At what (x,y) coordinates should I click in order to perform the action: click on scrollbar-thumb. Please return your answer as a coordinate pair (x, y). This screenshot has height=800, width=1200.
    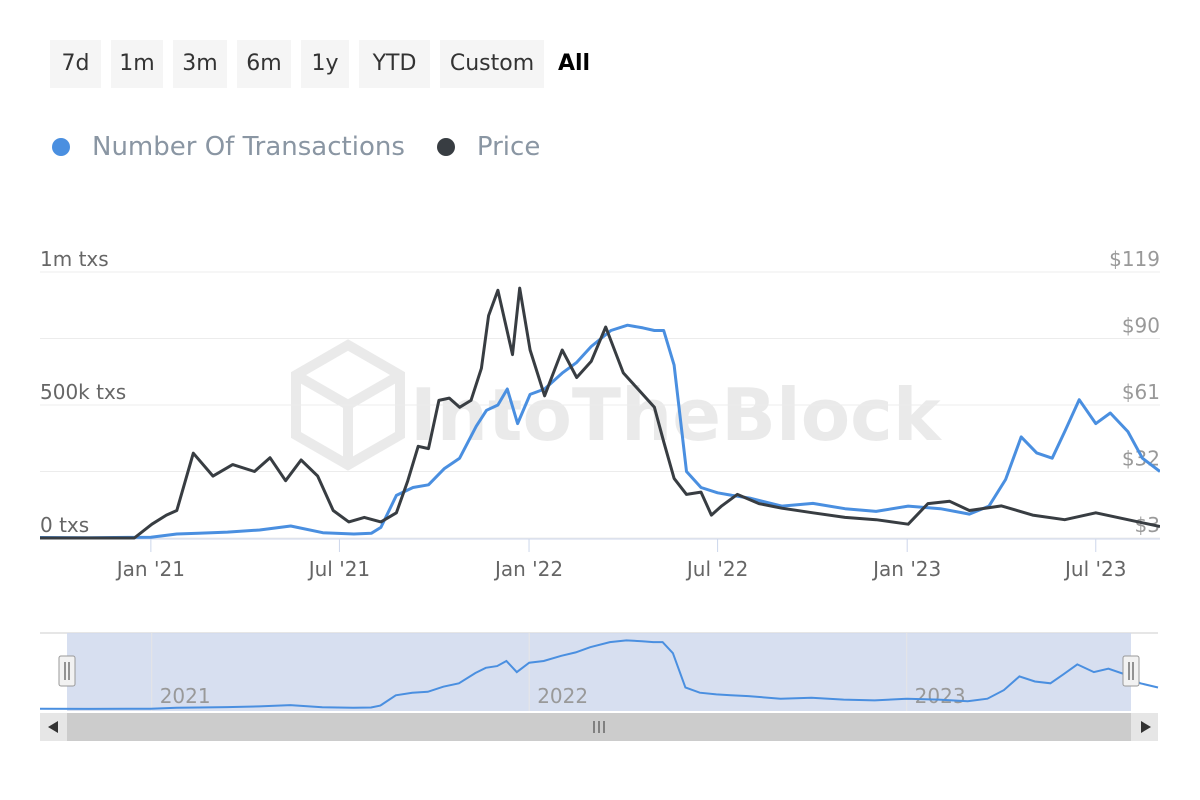
    Looking at the image, I should click on (599, 727).